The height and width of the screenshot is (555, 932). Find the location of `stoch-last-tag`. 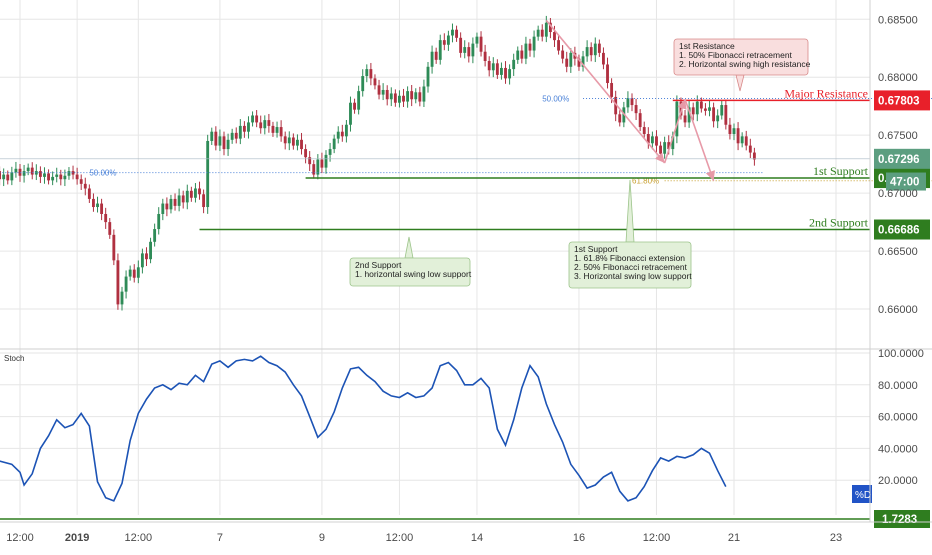

stoch-last-tag is located at coordinates (902, 519).